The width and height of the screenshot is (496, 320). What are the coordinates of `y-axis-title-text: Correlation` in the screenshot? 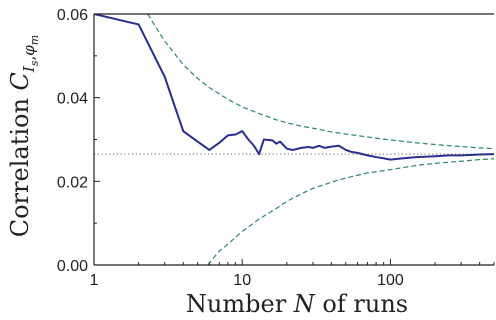 It's located at (20, 163).